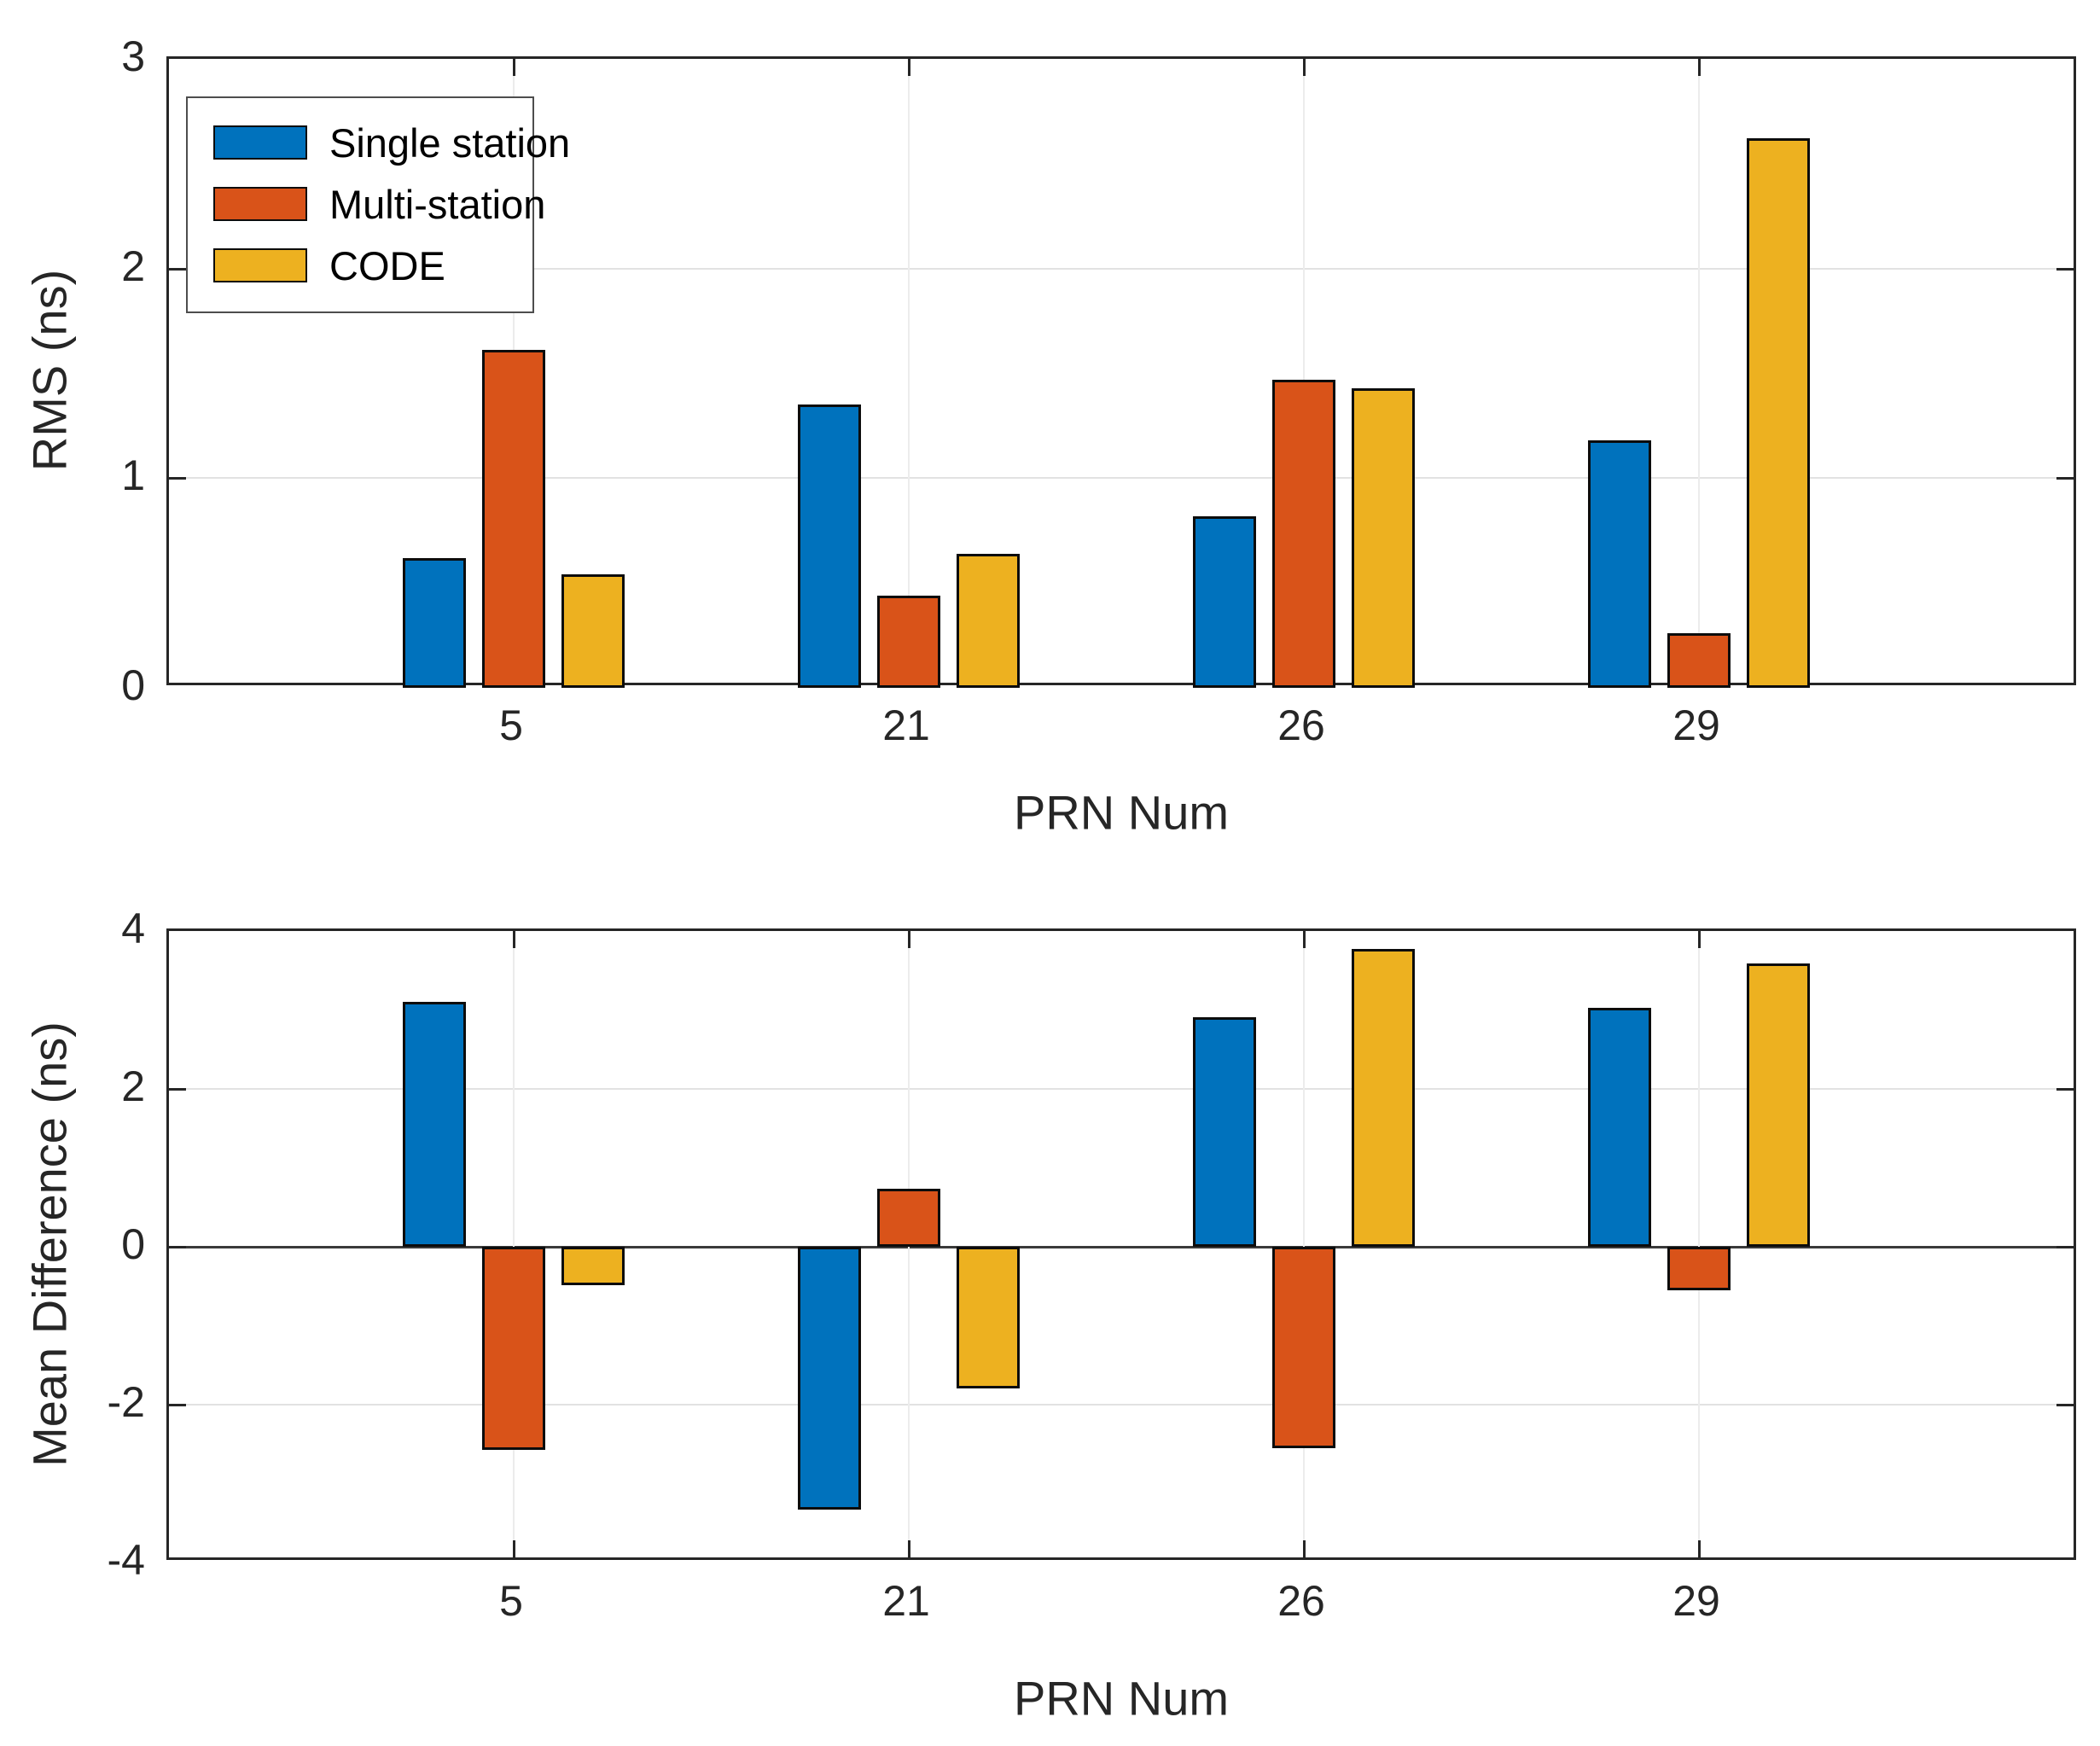 Image resolution: width=2100 pixels, height=1746 pixels. I want to click on zero-line, so click(1122, 1247).